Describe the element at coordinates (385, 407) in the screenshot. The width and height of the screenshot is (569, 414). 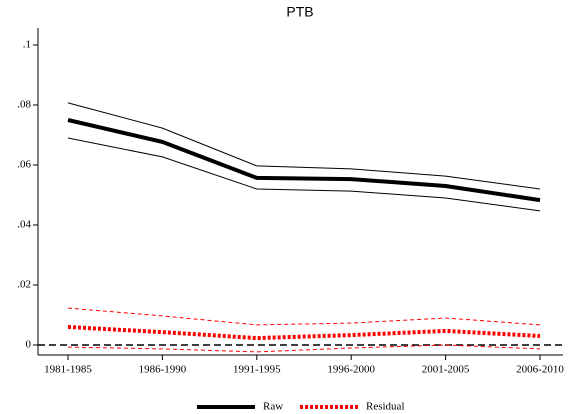
I see `legend-label: Residual` at that location.